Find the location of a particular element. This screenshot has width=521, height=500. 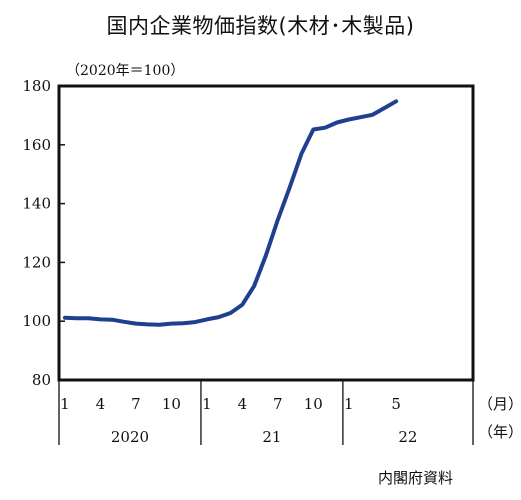

y-tick-label: 120 is located at coordinates (36, 262).